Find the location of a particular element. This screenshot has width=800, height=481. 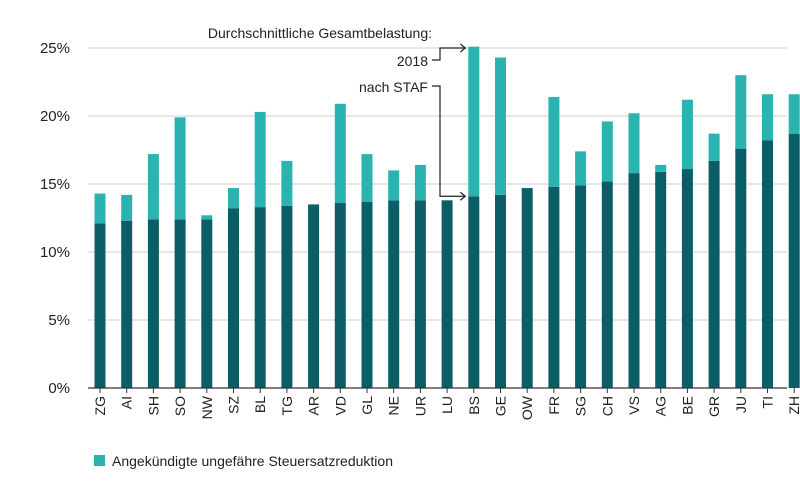

bar-base-NE is located at coordinates (394, 294).